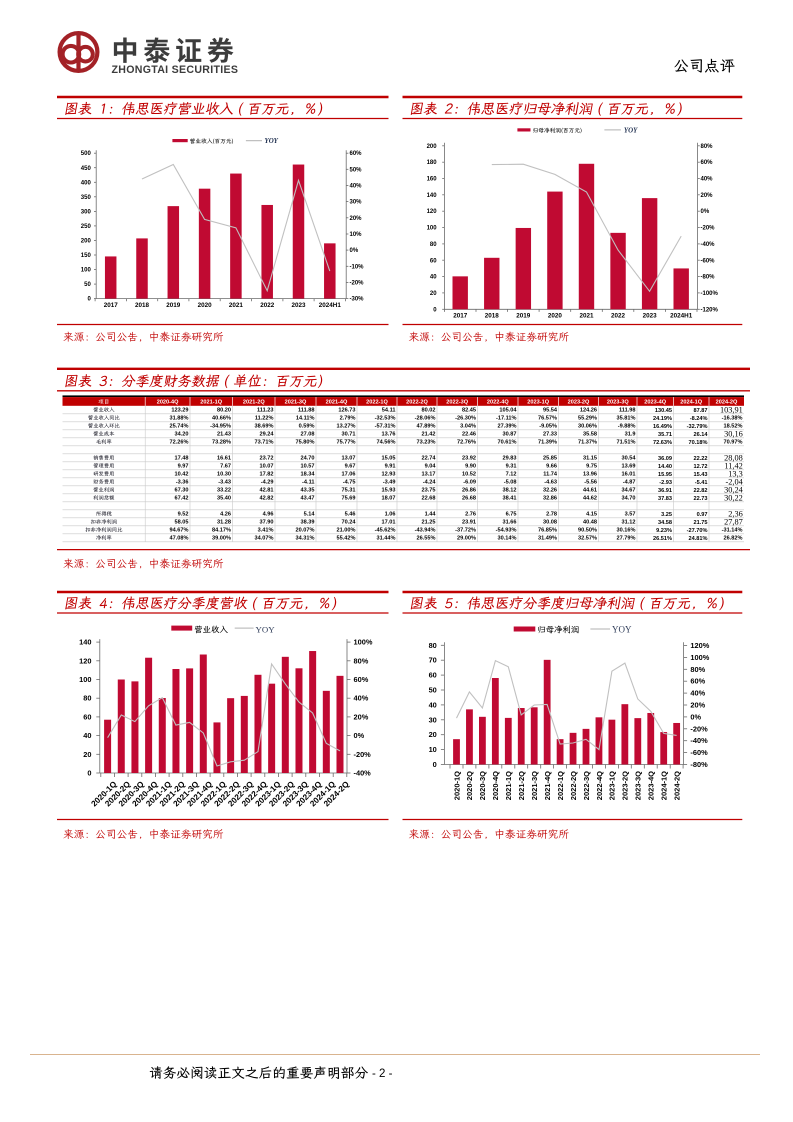  I want to click on svg-text: -9.88%, so click(627, 427).